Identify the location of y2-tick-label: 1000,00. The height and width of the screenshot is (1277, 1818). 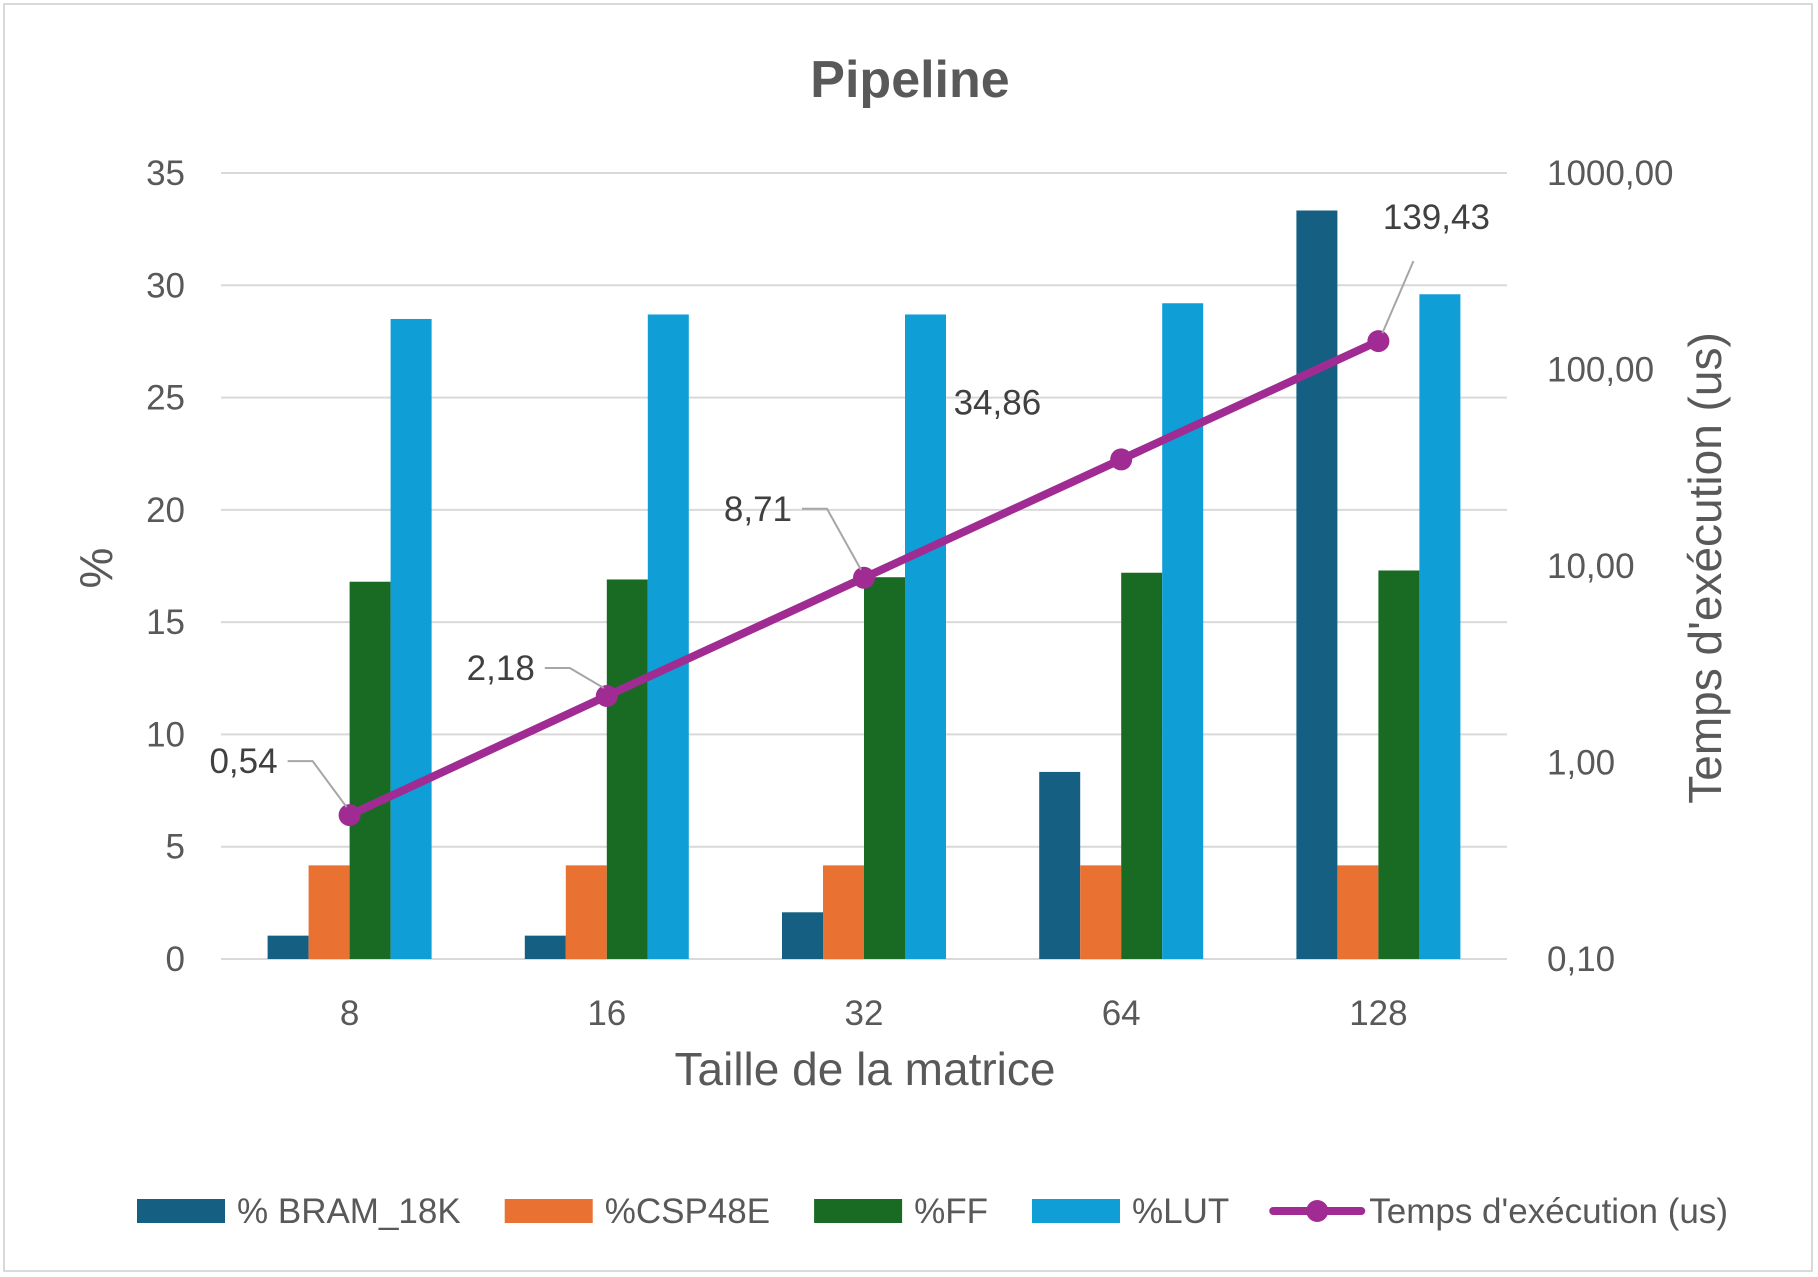
(1610, 173).